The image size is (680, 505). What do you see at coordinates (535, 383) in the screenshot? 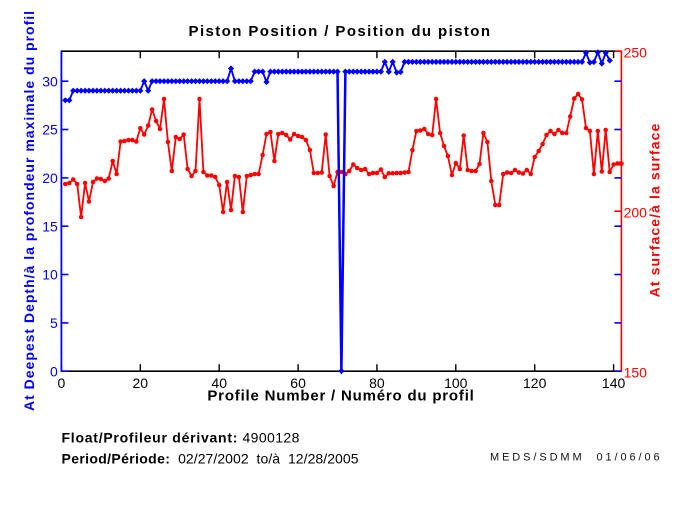
I see `svg-text: 120` at bounding box center [535, 383].